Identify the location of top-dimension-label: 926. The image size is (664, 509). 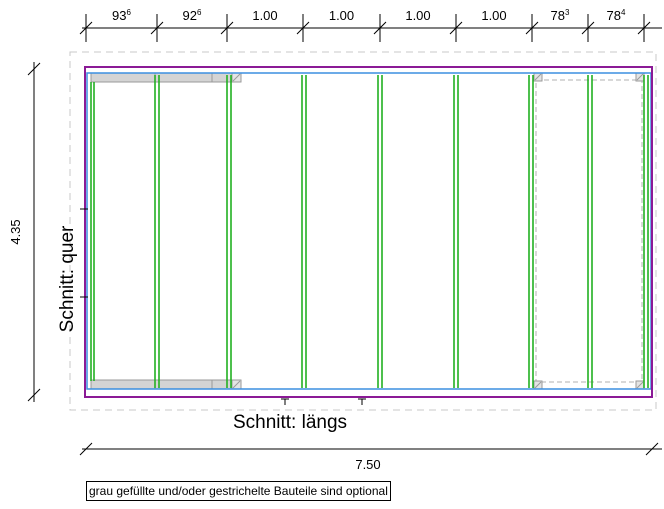
(192, 15).